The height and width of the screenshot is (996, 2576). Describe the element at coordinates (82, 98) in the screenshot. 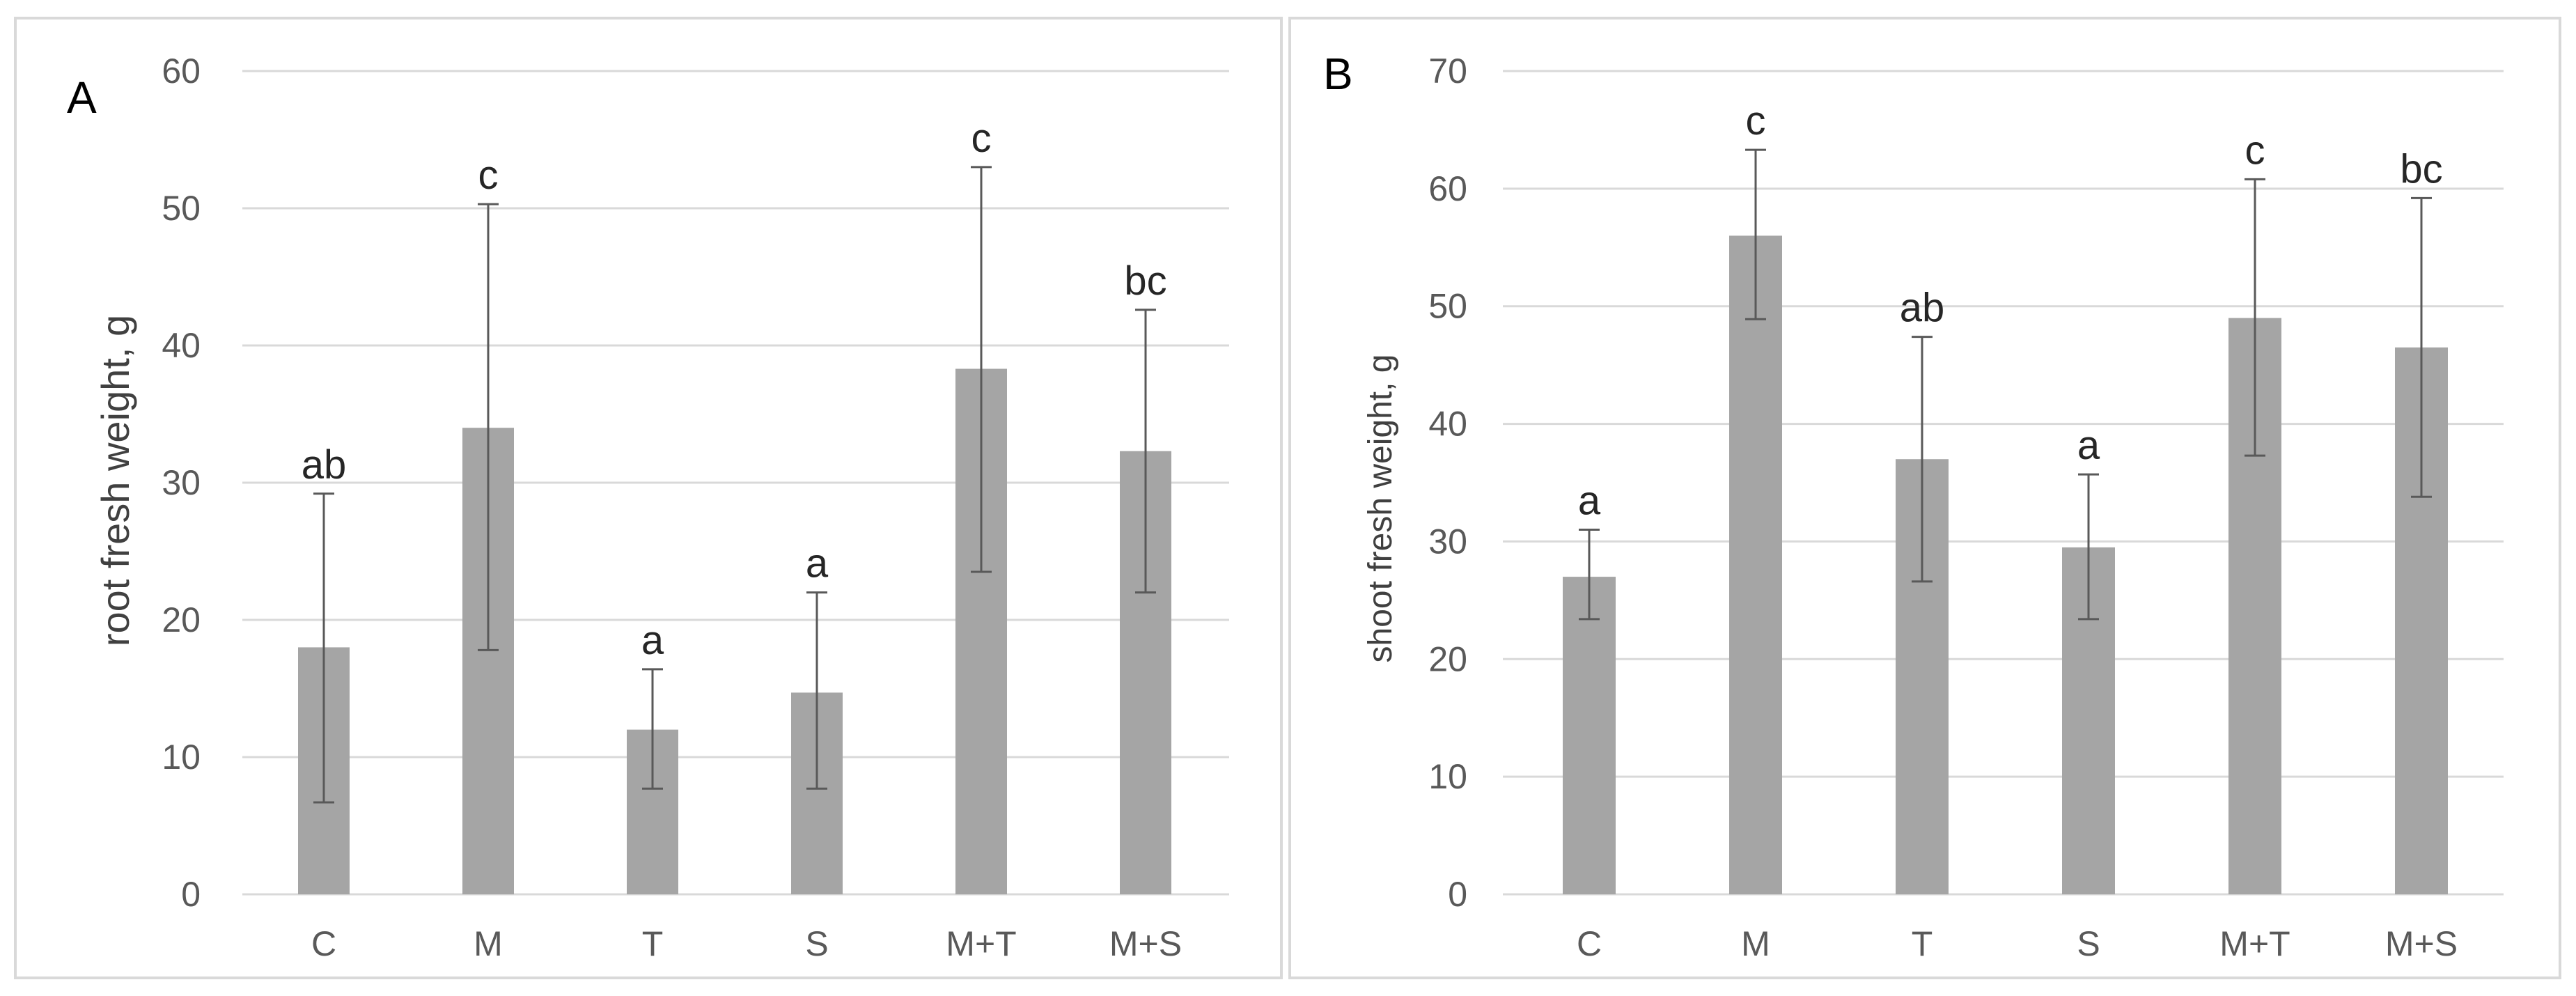

I see `panel-a-label: A` at that location.